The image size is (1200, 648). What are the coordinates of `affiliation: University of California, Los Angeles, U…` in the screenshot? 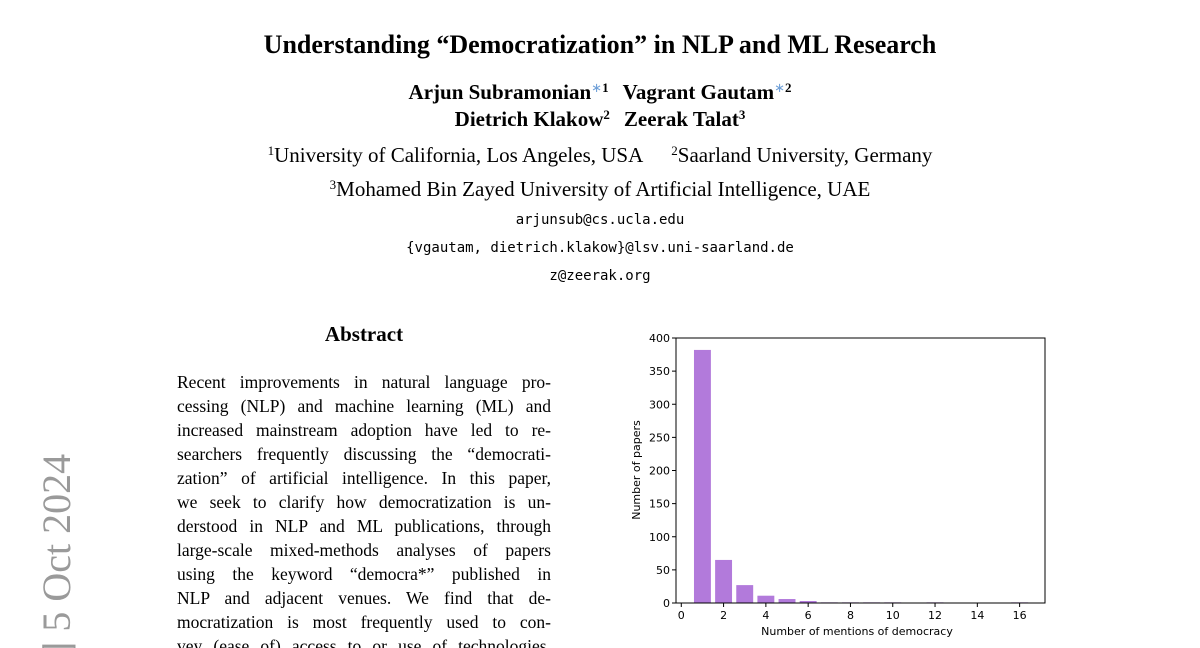 It's located at (459, 155).